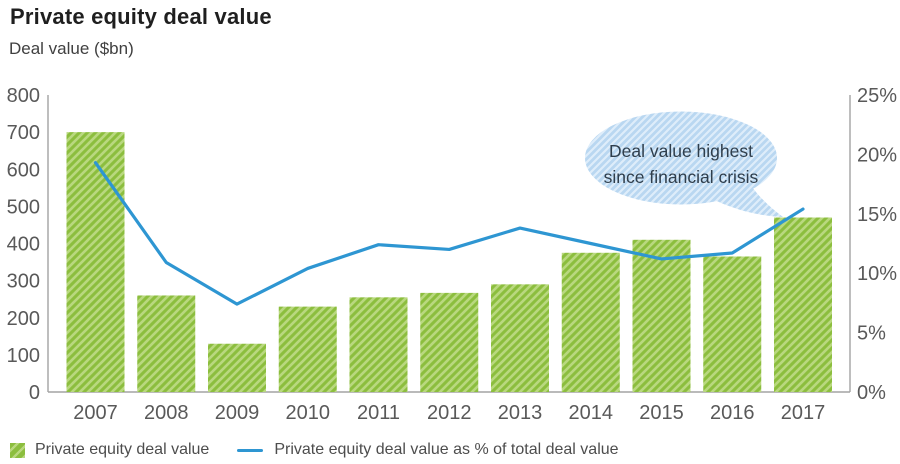  What do you see at coordinates (23, 319) in the screenshot?
I see `left-tick-200: 200` at bounding box center [23, 319].